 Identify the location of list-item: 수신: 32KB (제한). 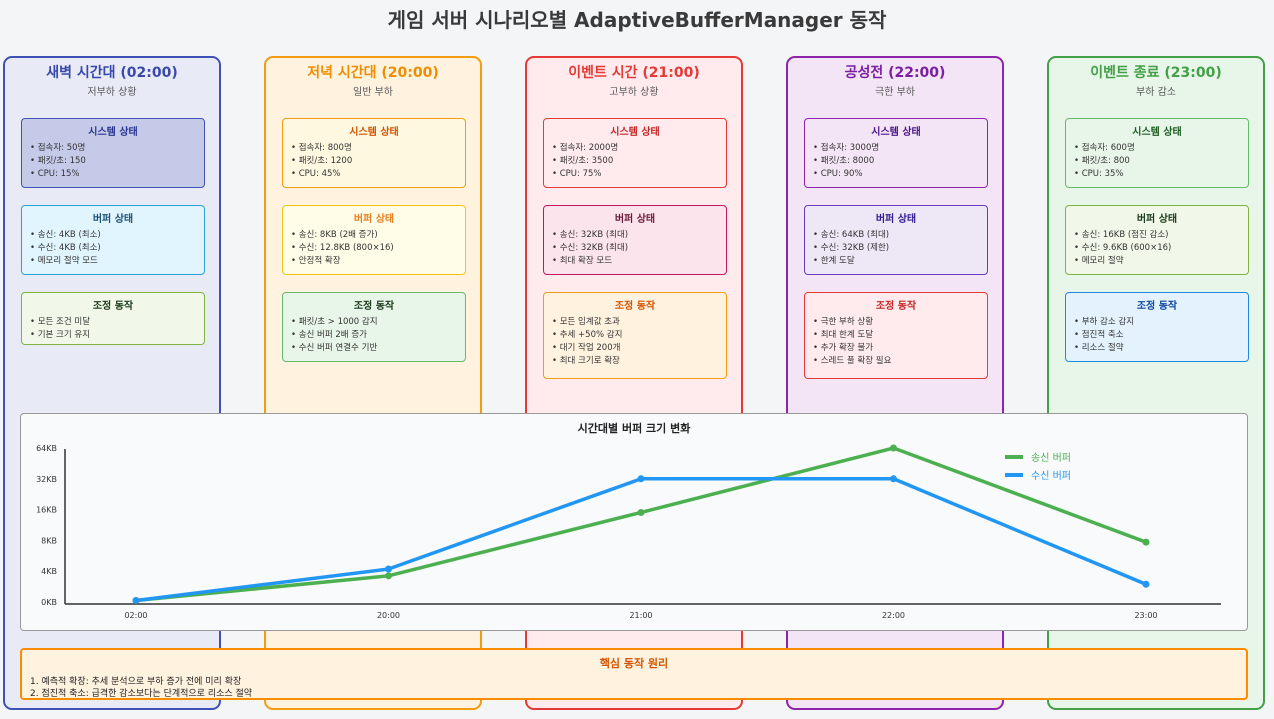
(900, 248).